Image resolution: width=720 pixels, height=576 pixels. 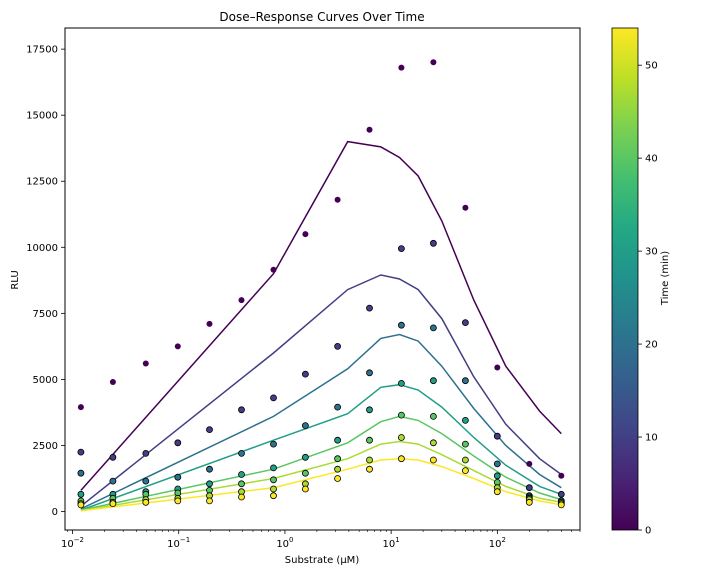 I want to click on x-tick-label: 10⁻², so click(x=72, y=543).